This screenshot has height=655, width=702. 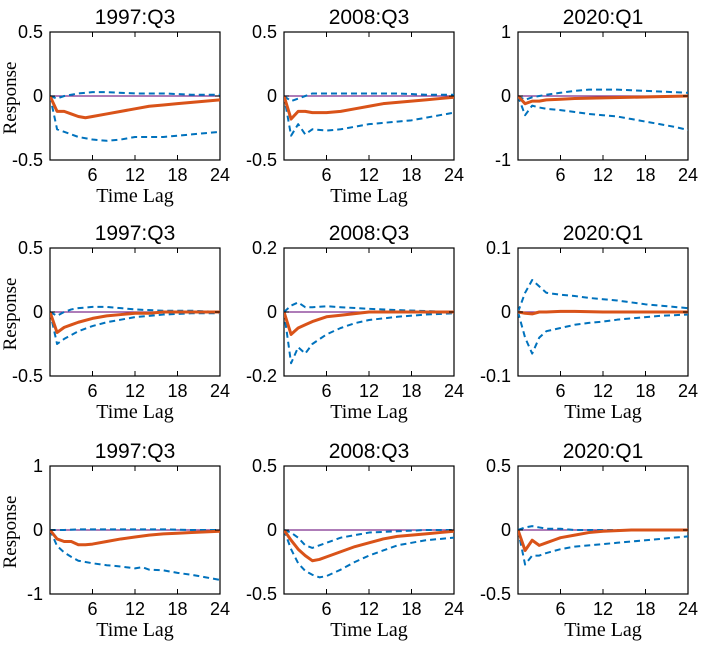 I want to click on panel-4: 6 12 18 24 -0.5 0 0.5 1997:Q3 Time Lag Response, so click(x=115, y=322).